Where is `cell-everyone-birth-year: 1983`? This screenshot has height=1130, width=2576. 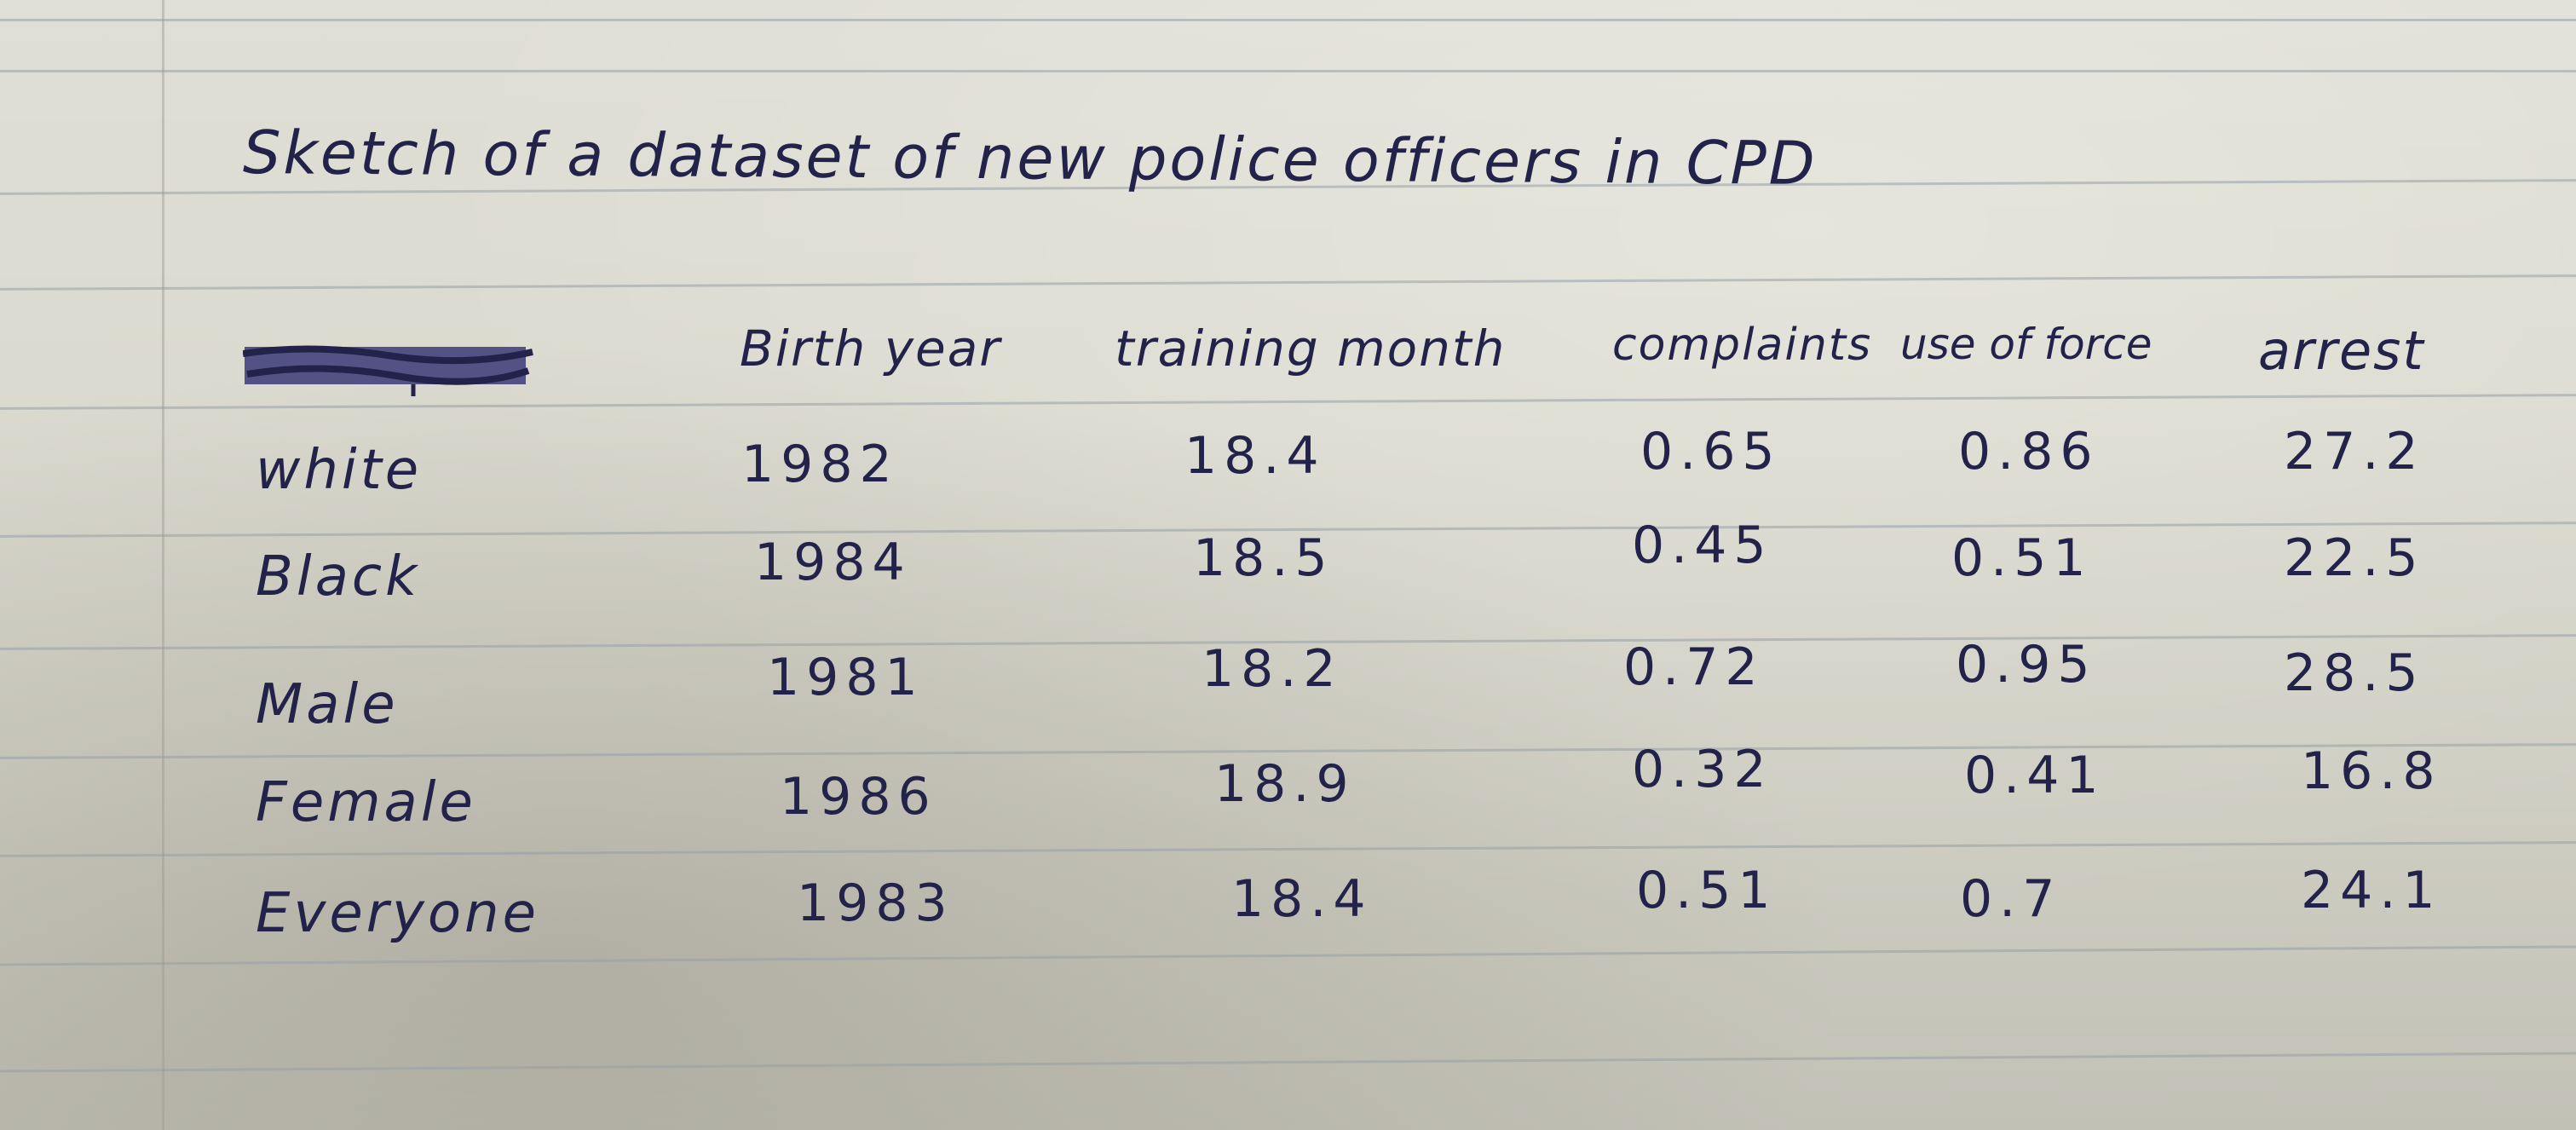 cell-everyone-birth-year: 1983 is located at coordinates (875, 903).